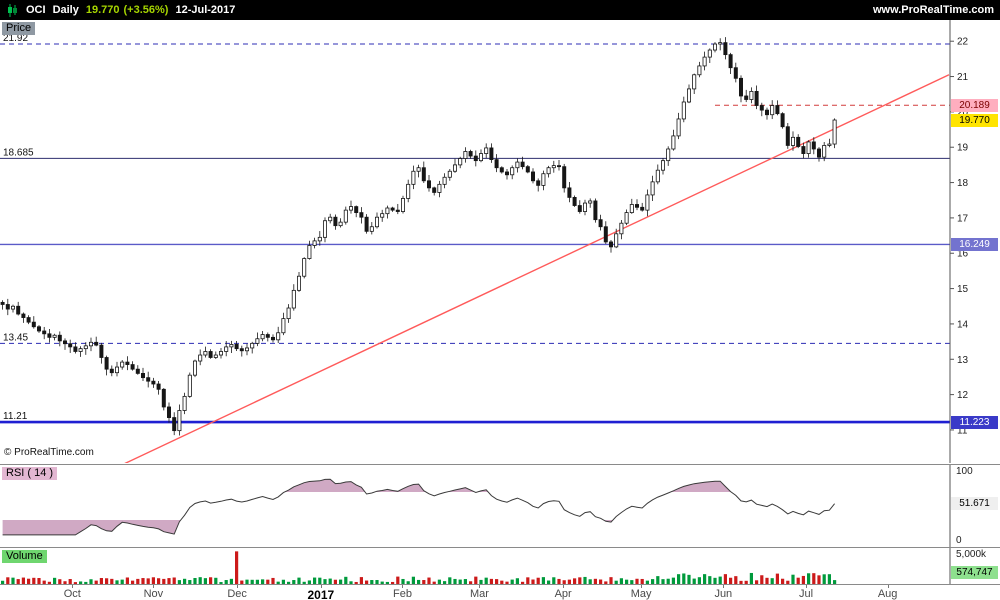 This screenshot has width=1000, height=600. What do you see at coordinates (641, 594) in the screenshot?
I see `time-axis-label: May` at bounding box center [641, 594].